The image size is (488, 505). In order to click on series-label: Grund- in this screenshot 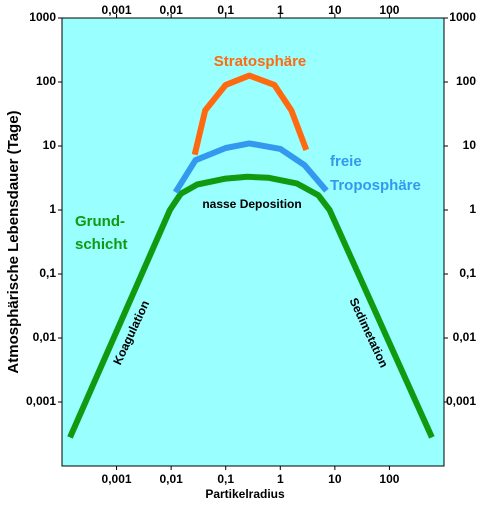, I will do `click(100, 221)`.